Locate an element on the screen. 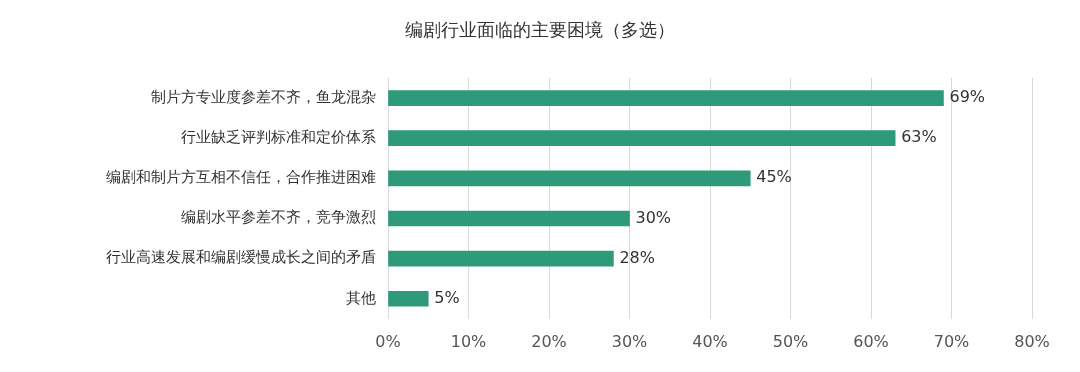 Image resolution: width=1080 pixels, height=372 pixels. x-tick-label: 10% is located at coordinates (468, 341).